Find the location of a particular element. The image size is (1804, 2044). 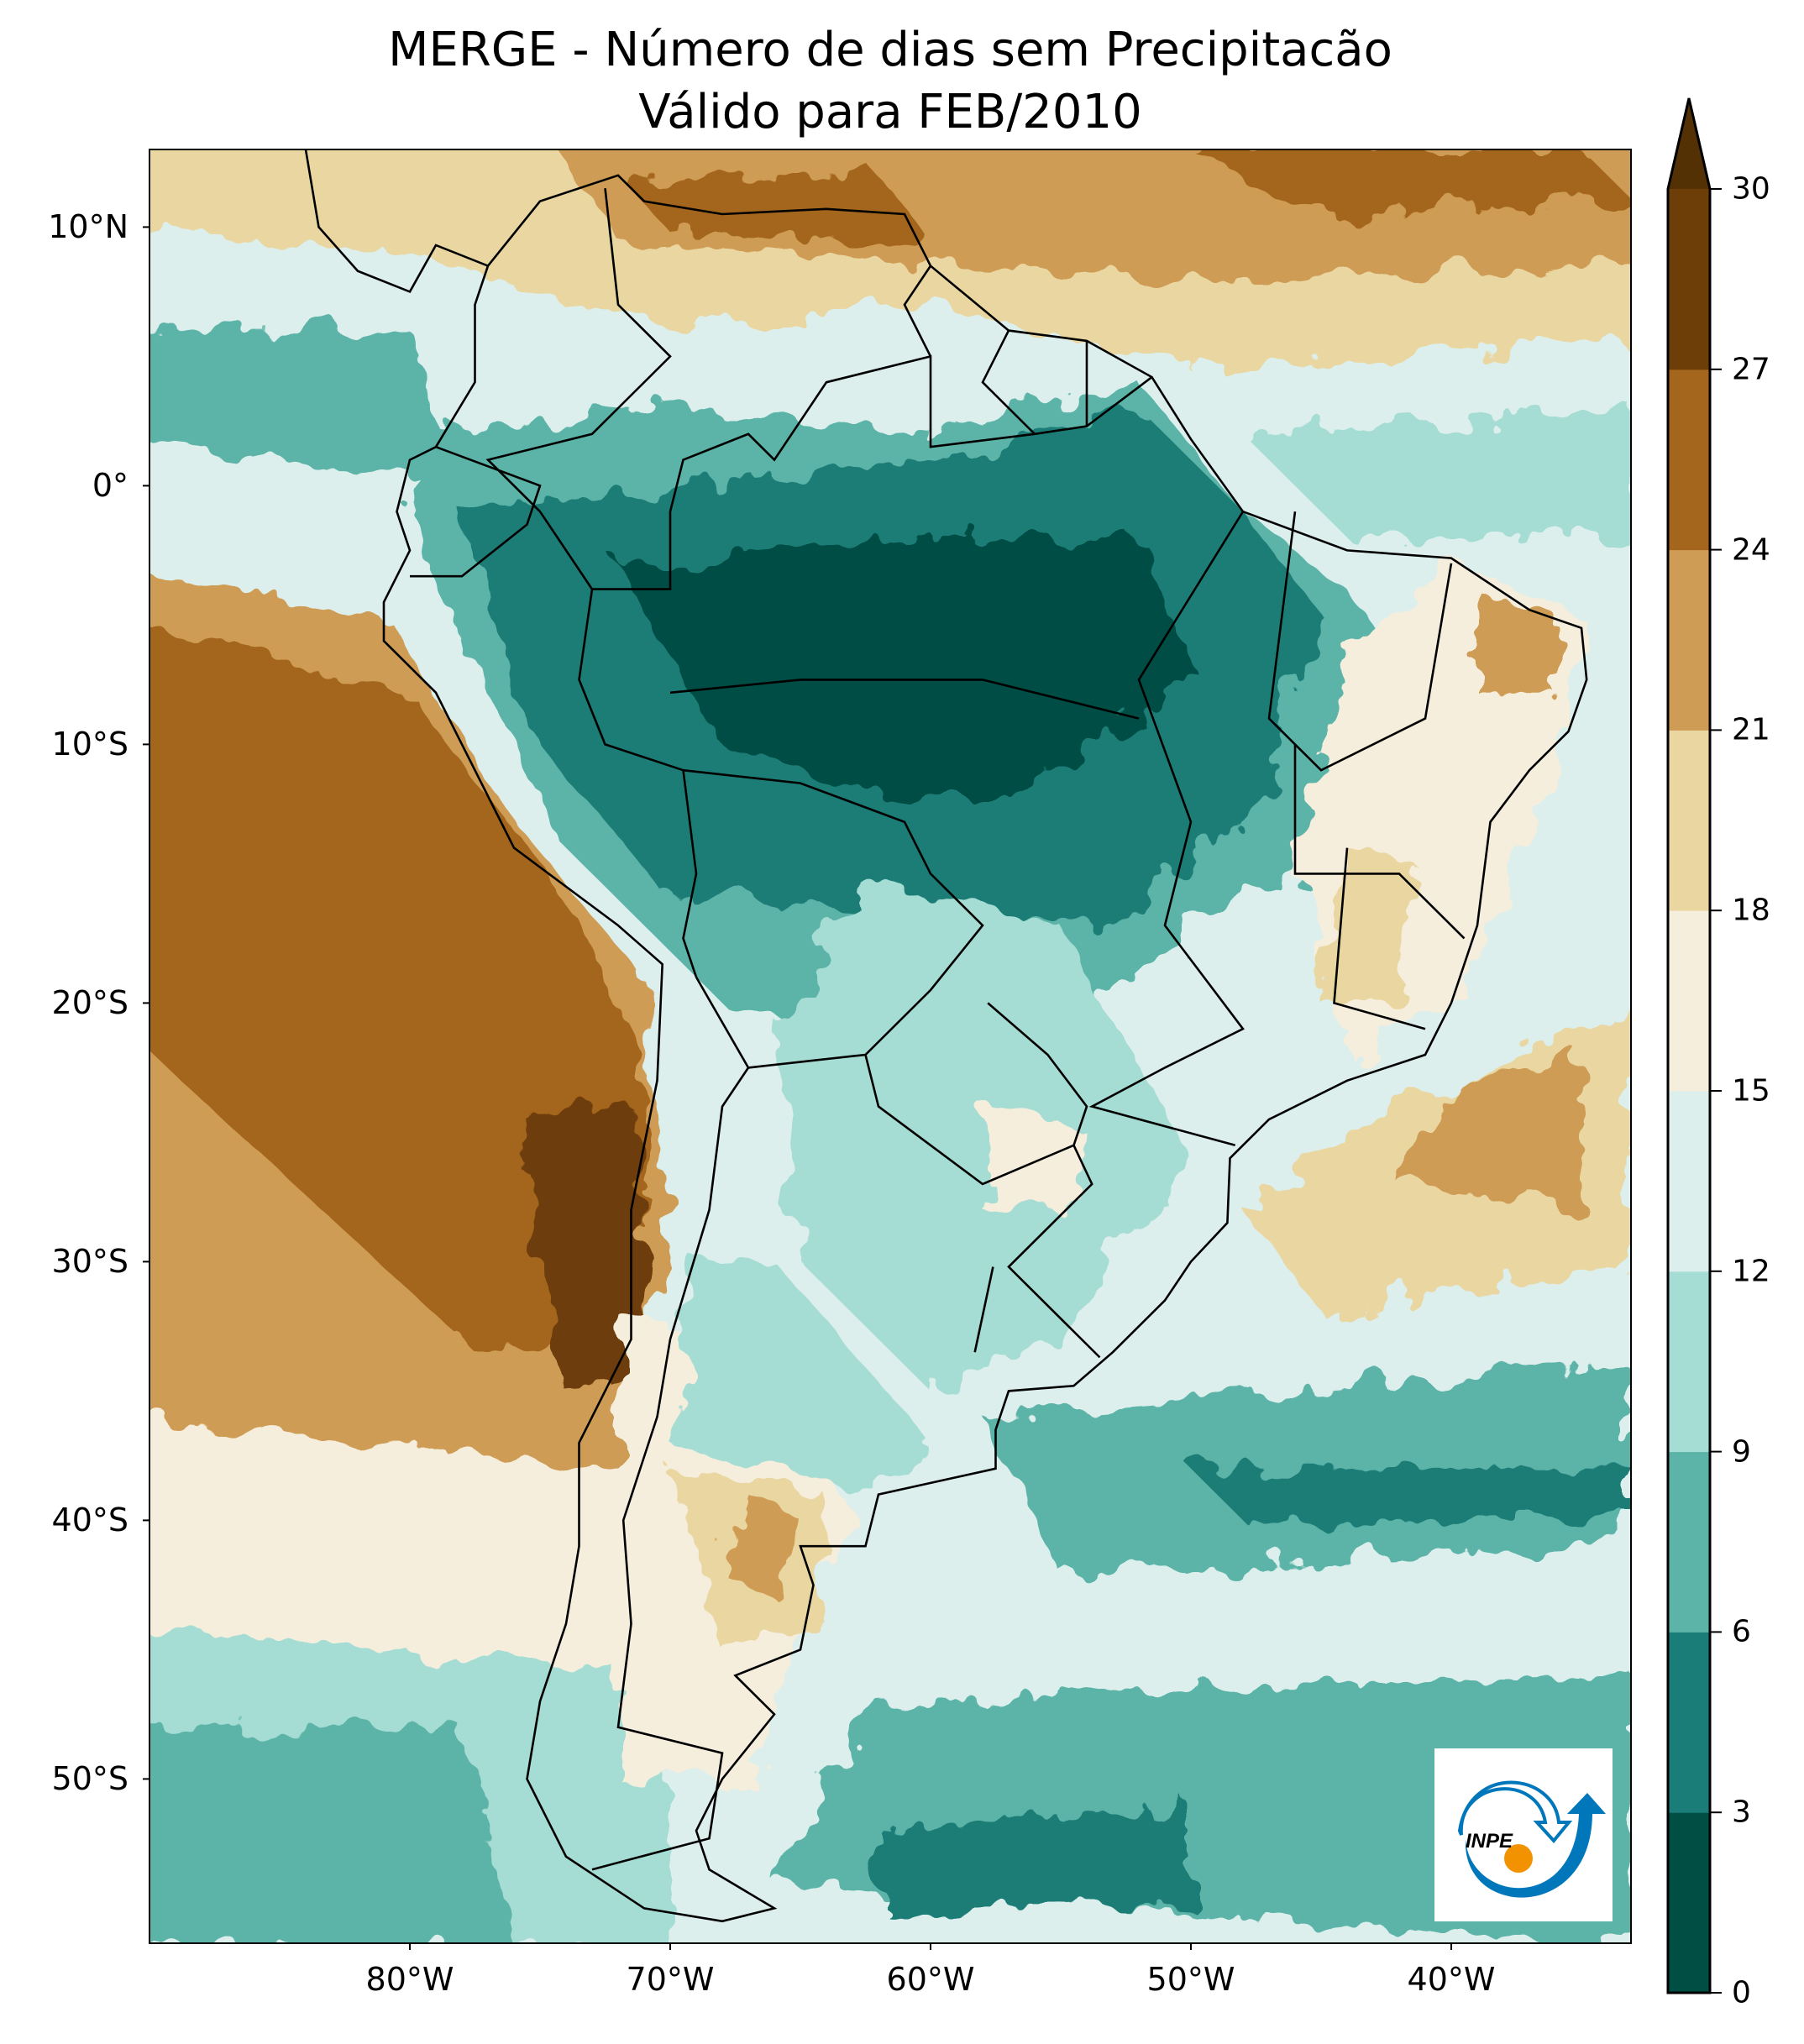

map-subtitle: Válido para FEB/2010 is located at coordinates (890, 112).